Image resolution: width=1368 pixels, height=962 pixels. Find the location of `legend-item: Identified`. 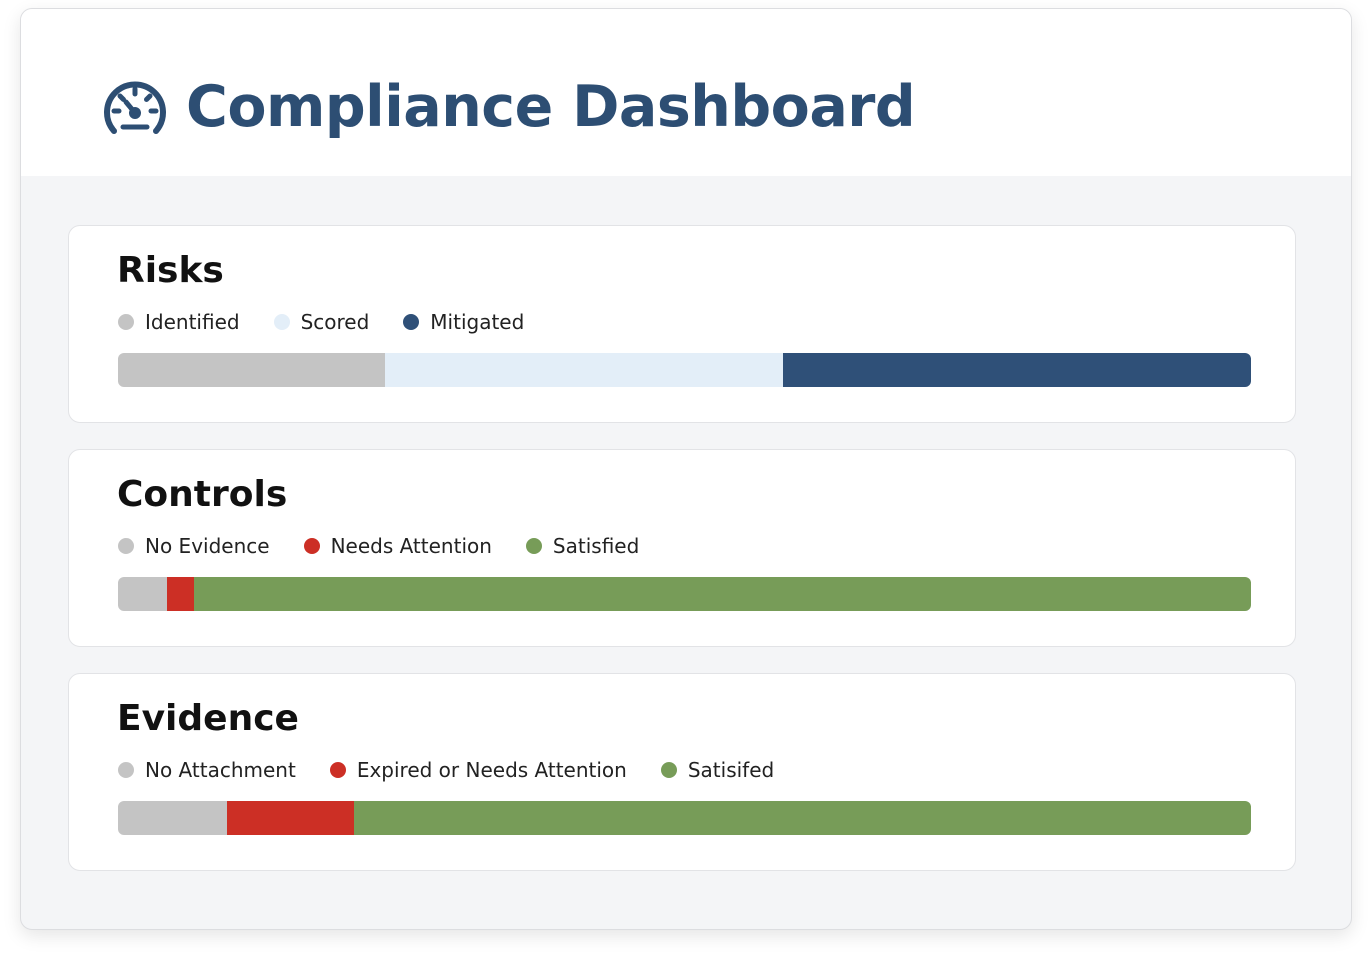

legend-item: Identified is located at coordinates (179, 322).